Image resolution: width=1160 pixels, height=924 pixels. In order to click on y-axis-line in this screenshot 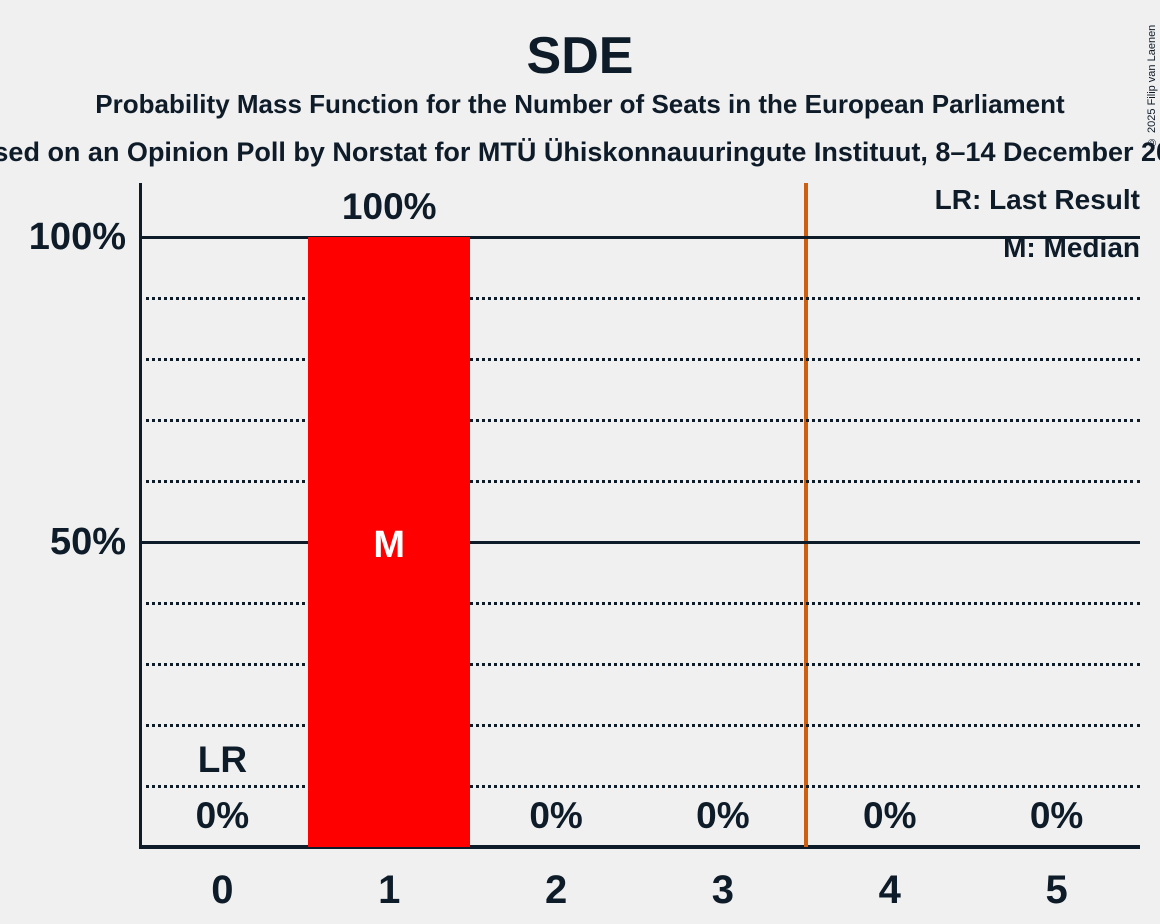, I will do `click(140, 516)`.